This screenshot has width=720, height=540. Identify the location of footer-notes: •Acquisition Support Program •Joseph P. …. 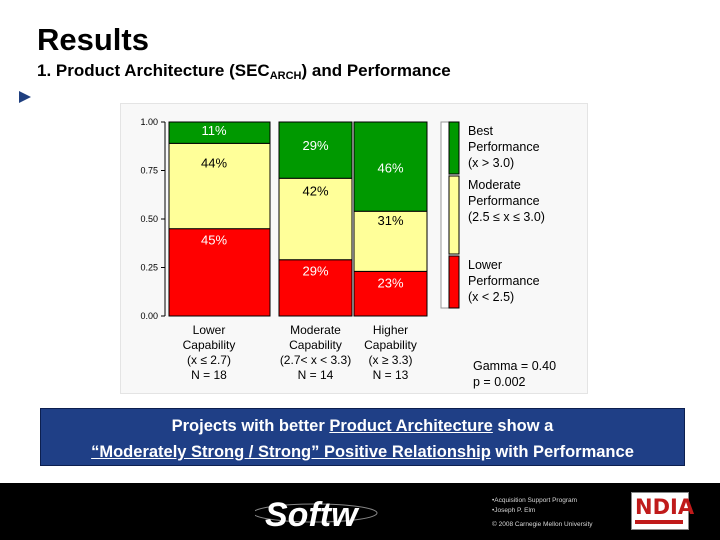
(542, 513).